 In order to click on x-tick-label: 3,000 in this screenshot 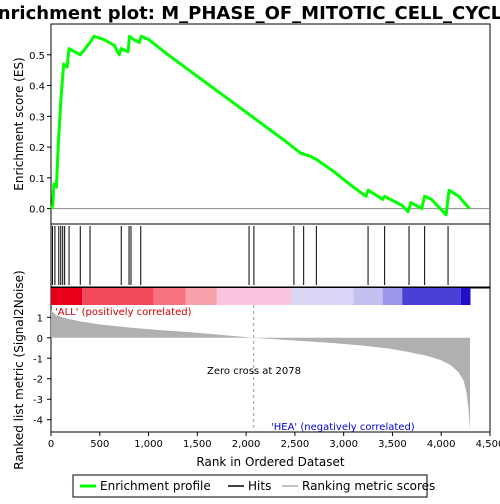, I will do `click(343, 444)`.